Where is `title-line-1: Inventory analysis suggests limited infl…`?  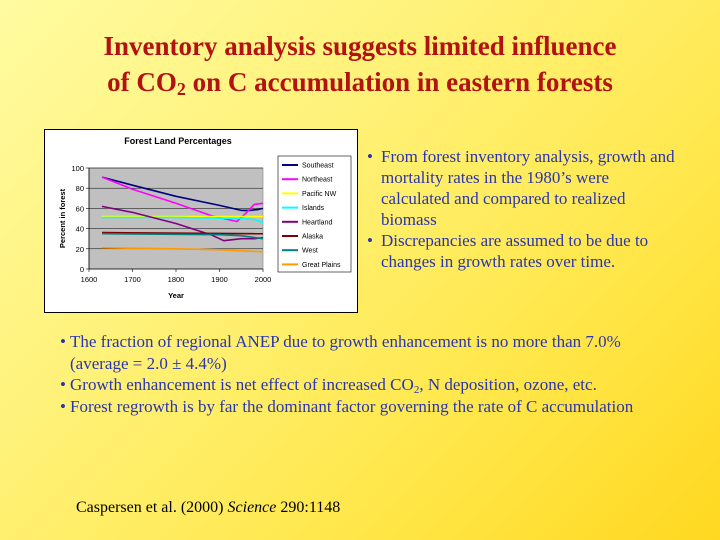 title-line-1: Inventory analysis suggests limited infl… is located at coordinates (360, 46).